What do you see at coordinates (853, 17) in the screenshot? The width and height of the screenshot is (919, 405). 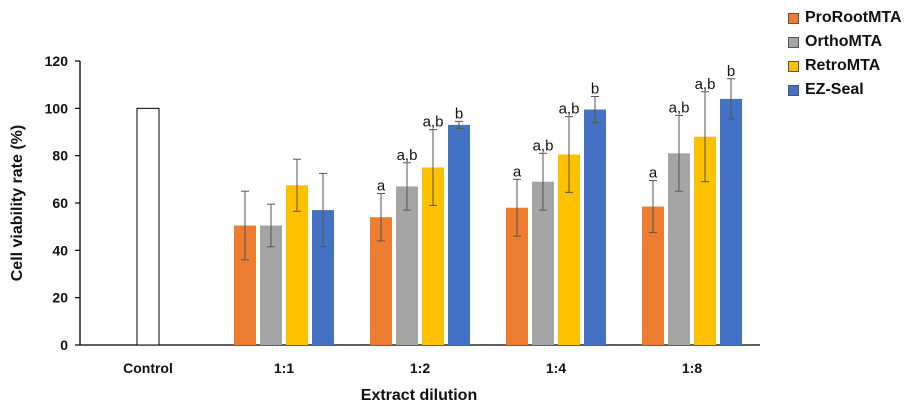 I see `legend-label-prorootmta: ProRootMTA` at bounding box center [853, 17].